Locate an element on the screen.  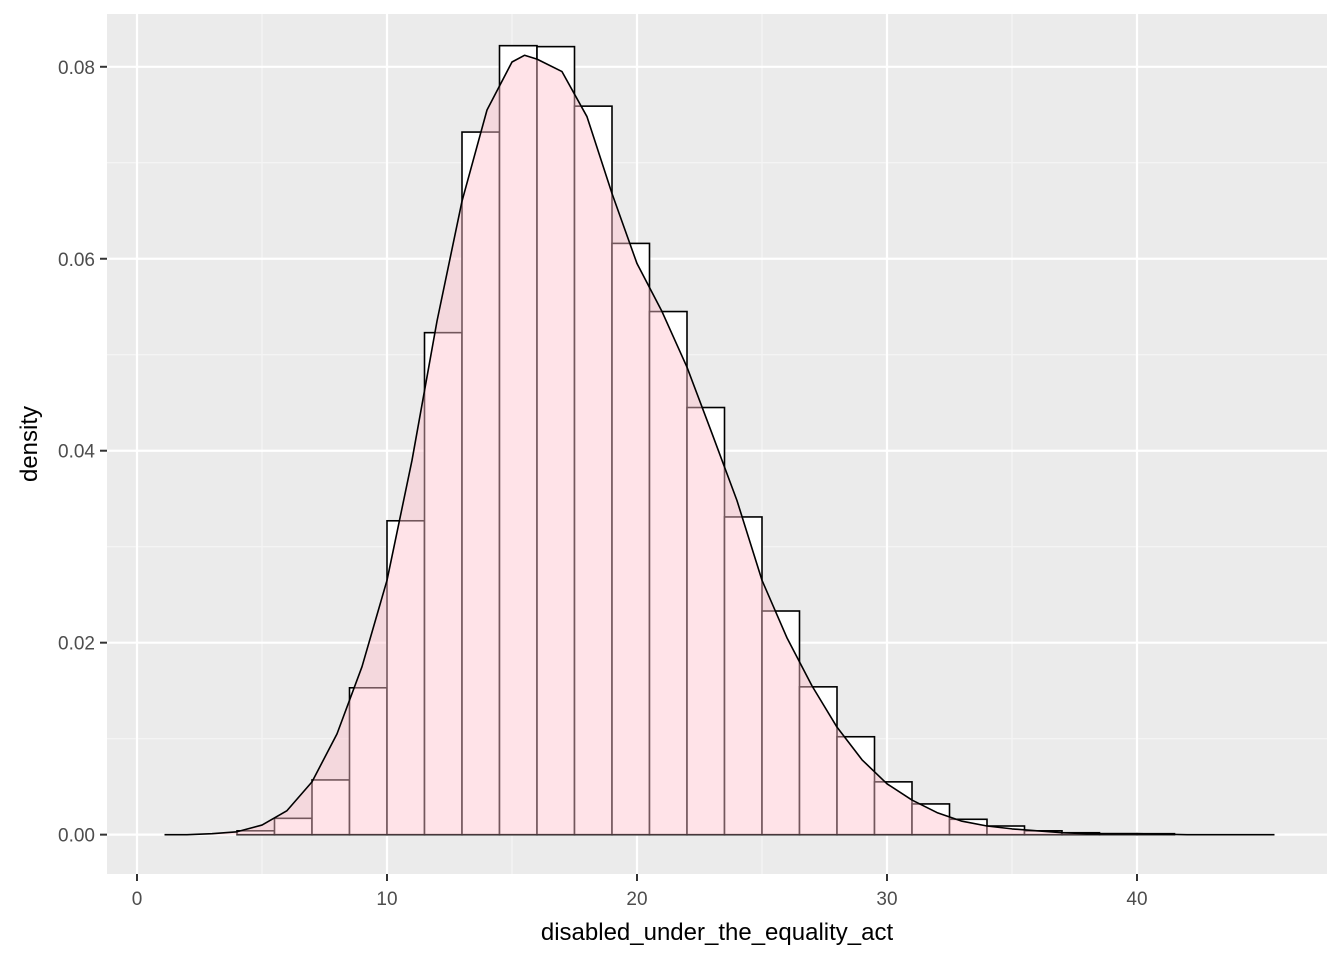
x-tick-label: 20 is located at coordinates (636, 899).